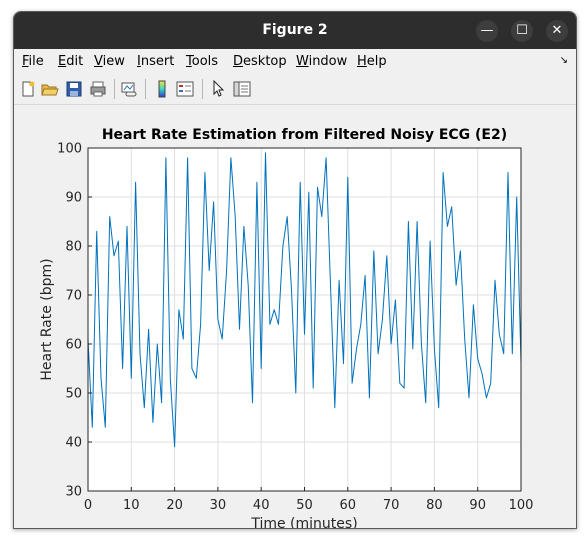 The image size is (588, 543). What do you see at coordinates (109, 61) in the screenshot?
I see `menu-view: View` at bounding box center [109, 61].